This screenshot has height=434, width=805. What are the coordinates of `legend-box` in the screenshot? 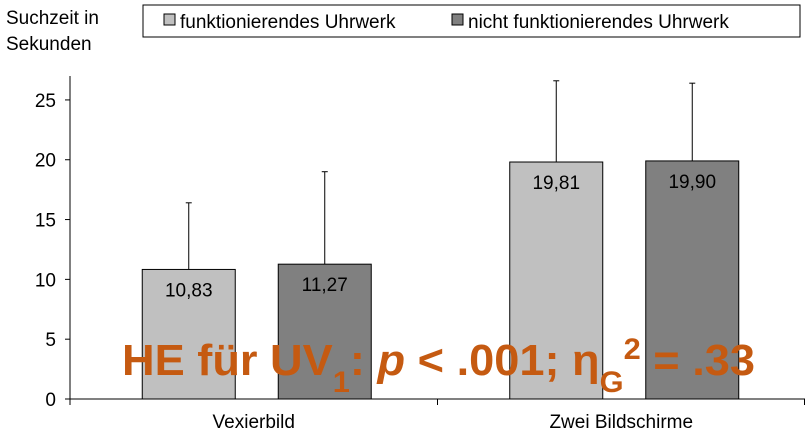 It's located at (471, 21).